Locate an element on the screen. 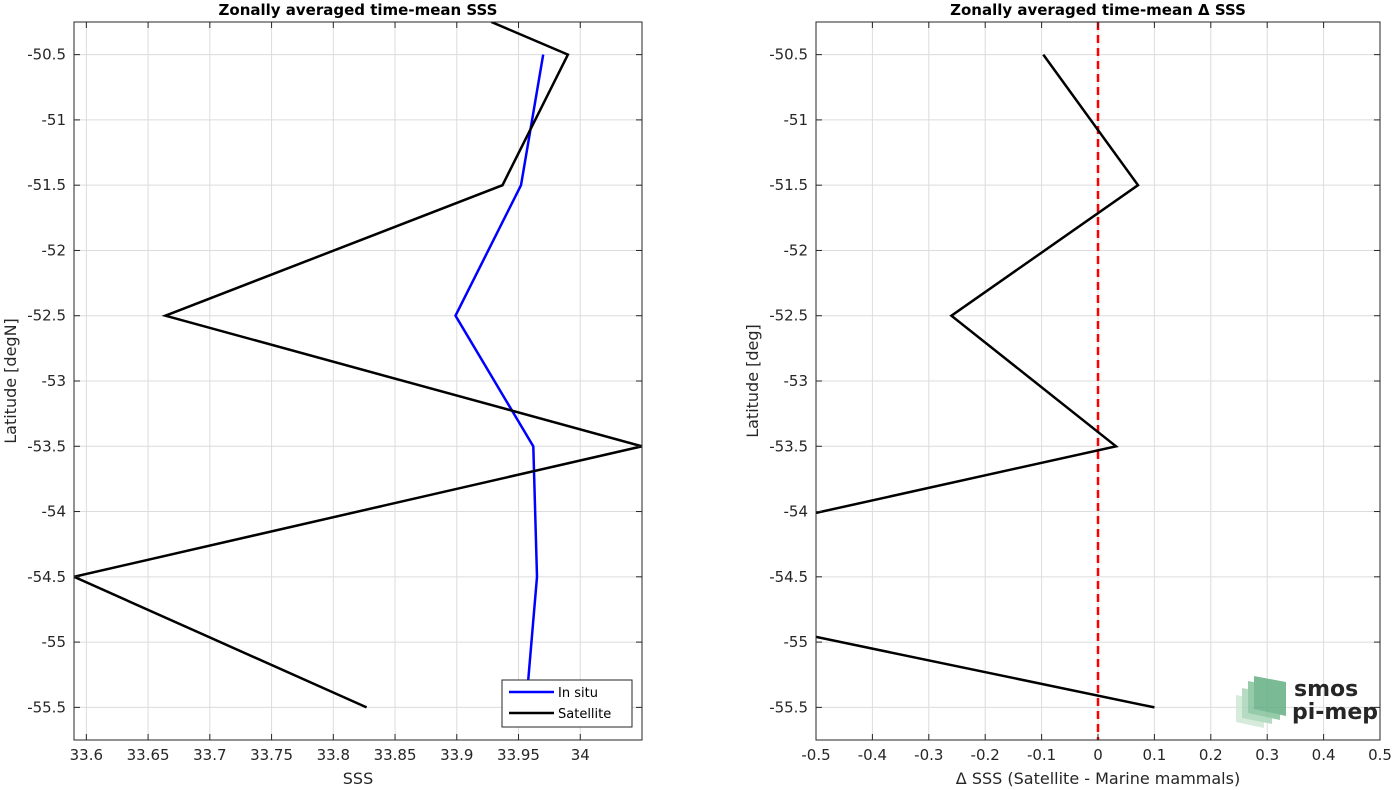 The height and width of the screenshot is (790, 1393). x-tick-label: -0.3 is located at coordinates (928, 755).